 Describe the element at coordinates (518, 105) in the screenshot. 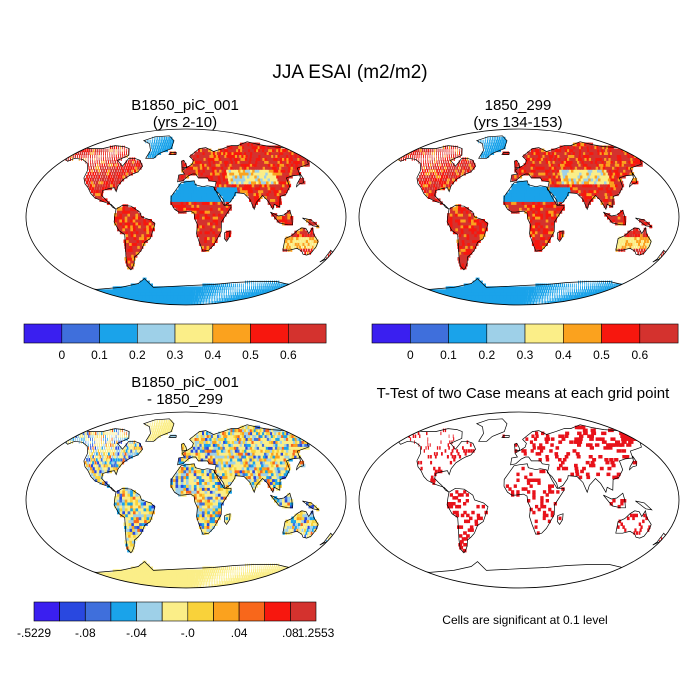

I see `panel-2-title-line1: 1850_299` at that location.